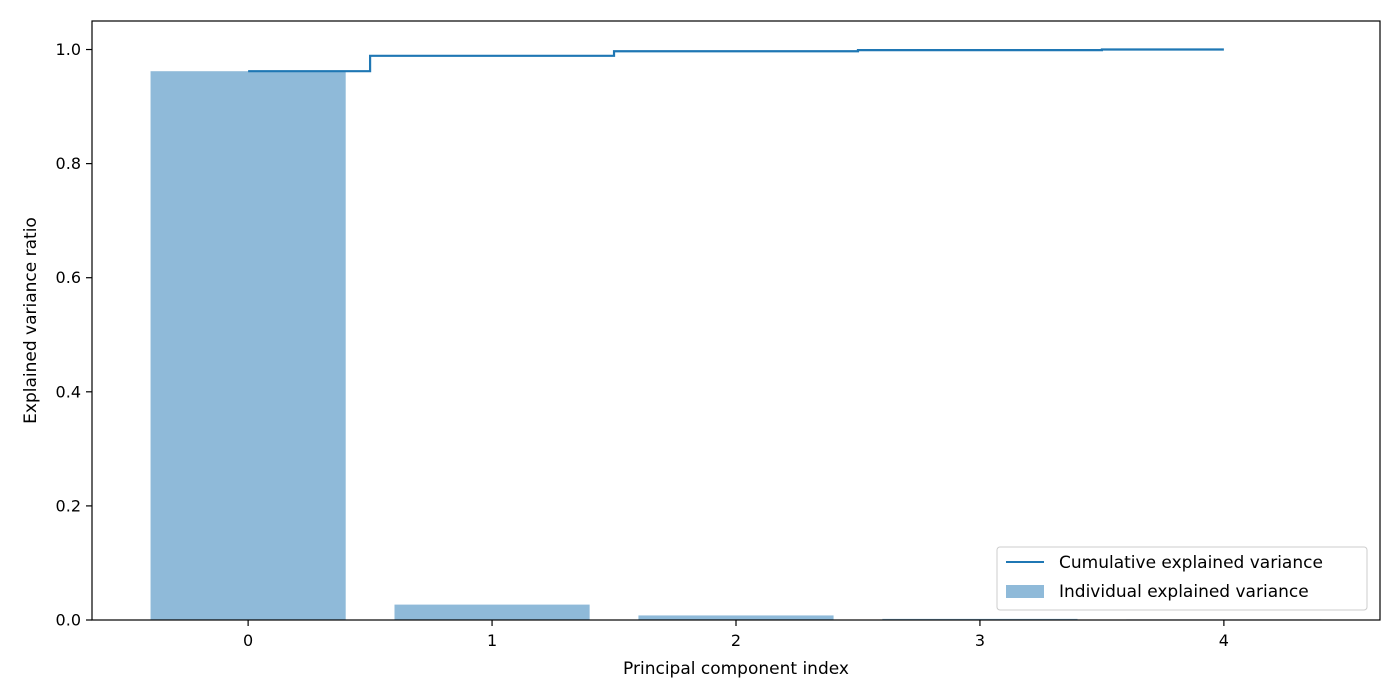 This screenshot has width=1400, height=700. Describe the element at coordinates (68, 505) in the screenshot. I see `y-tick-label: 0.2` at that location.